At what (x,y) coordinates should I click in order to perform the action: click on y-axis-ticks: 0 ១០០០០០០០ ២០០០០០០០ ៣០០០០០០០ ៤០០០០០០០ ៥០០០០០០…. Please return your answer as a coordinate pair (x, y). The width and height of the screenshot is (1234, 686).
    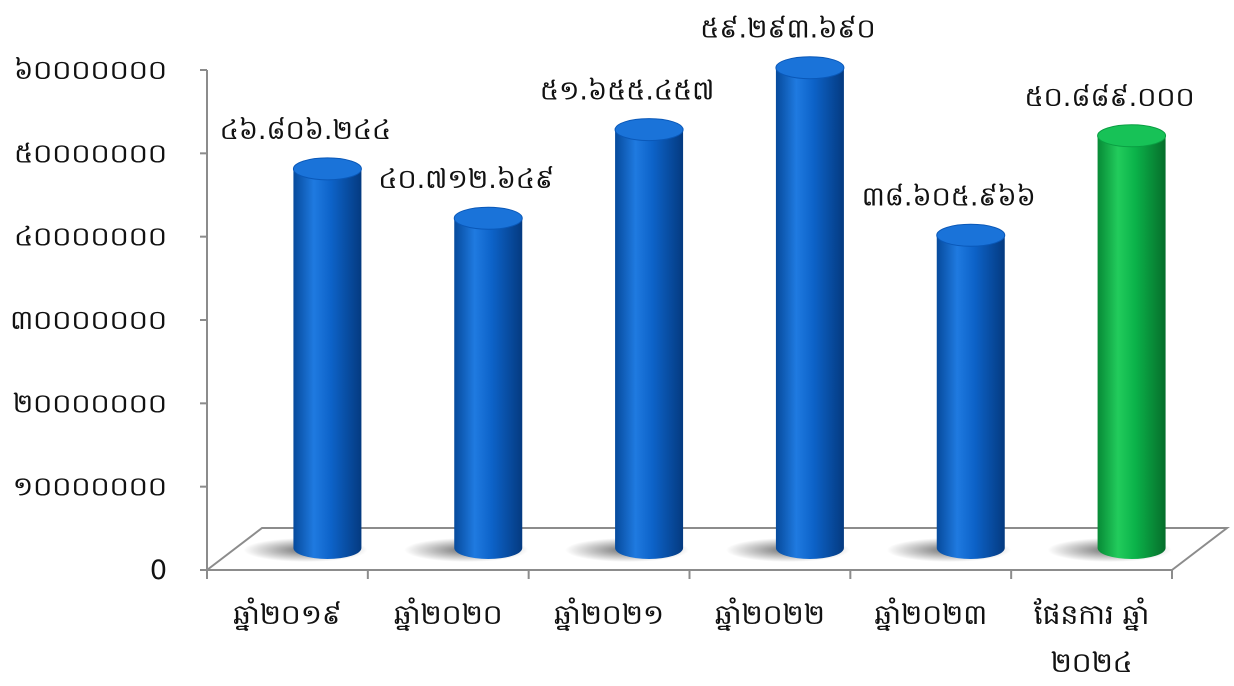
    Looking at the image, I should click on (108, 320).